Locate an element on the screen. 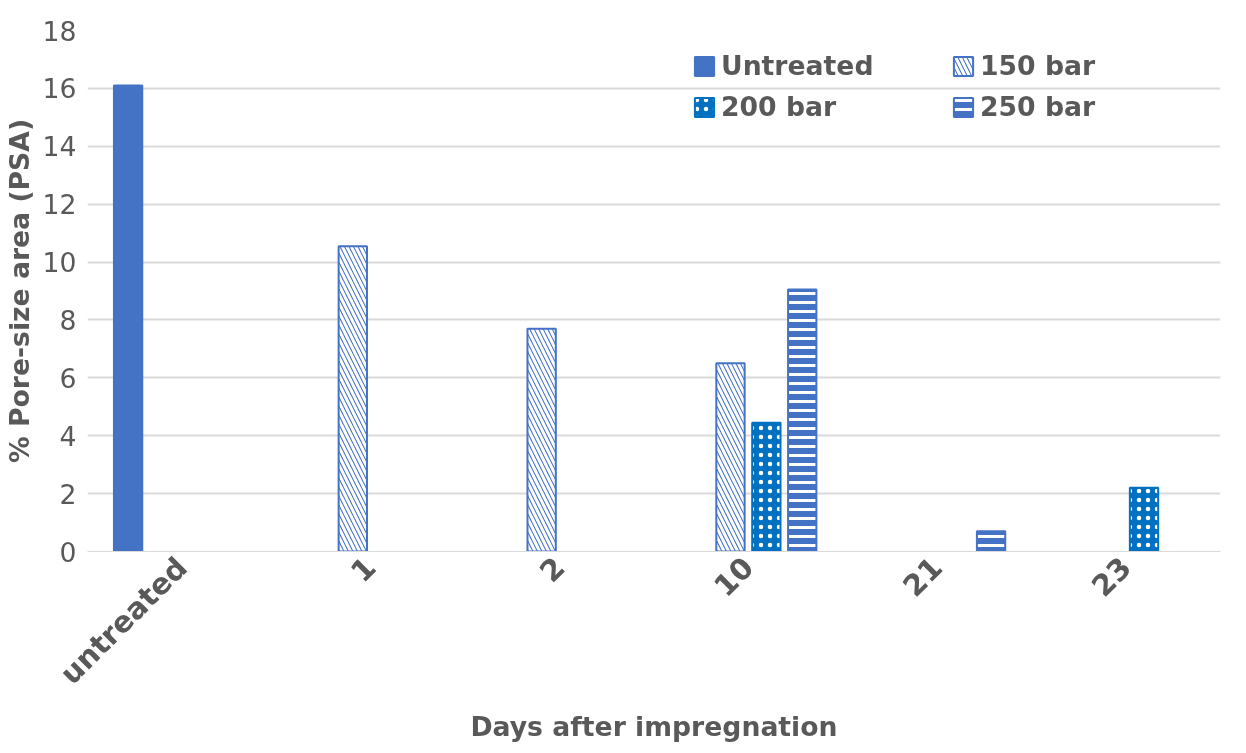  y-tick-label: 4 is located at coordinates (68, 436).